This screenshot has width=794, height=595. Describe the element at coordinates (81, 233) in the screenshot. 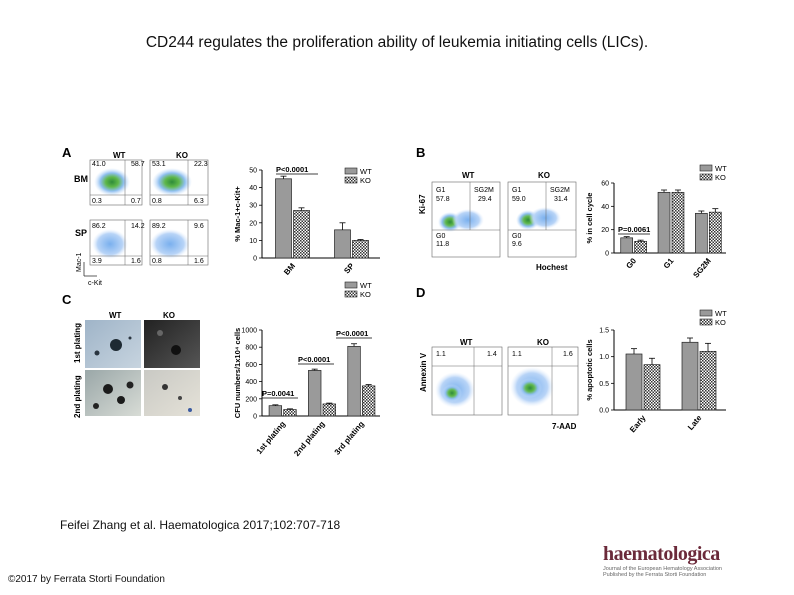

I see `panel-a-row-sp: SP` at that location.